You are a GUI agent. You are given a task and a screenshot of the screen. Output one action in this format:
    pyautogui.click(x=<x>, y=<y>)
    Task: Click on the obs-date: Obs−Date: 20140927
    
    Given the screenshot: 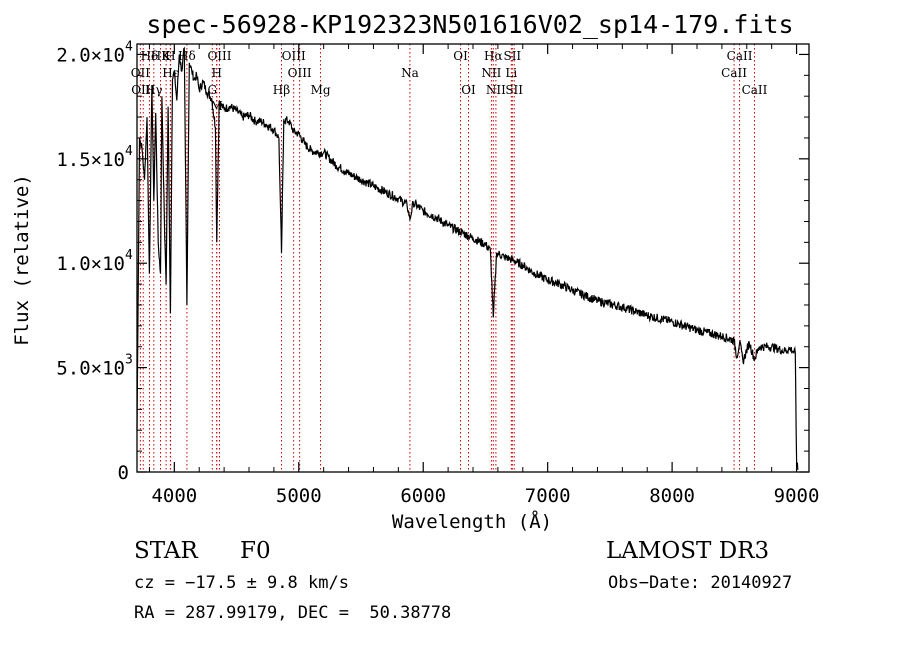 What is the action you would take?
    pyautogui.click(x=700, y=583)
    